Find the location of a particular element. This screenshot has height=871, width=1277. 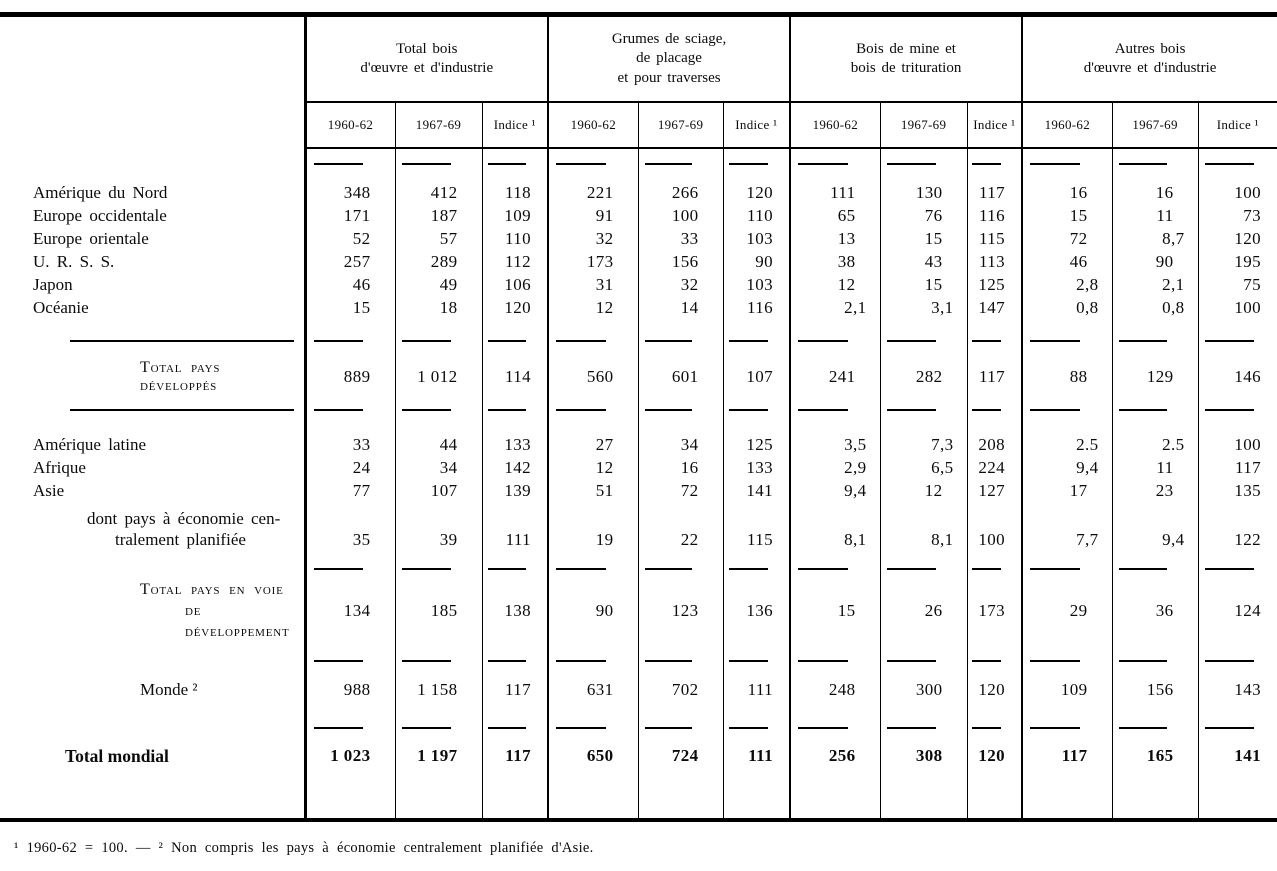

table-row: Japon 46 49 106 31 32 103 12 15 125 2,8 2,1 75 is located at coordinates (638, 284).